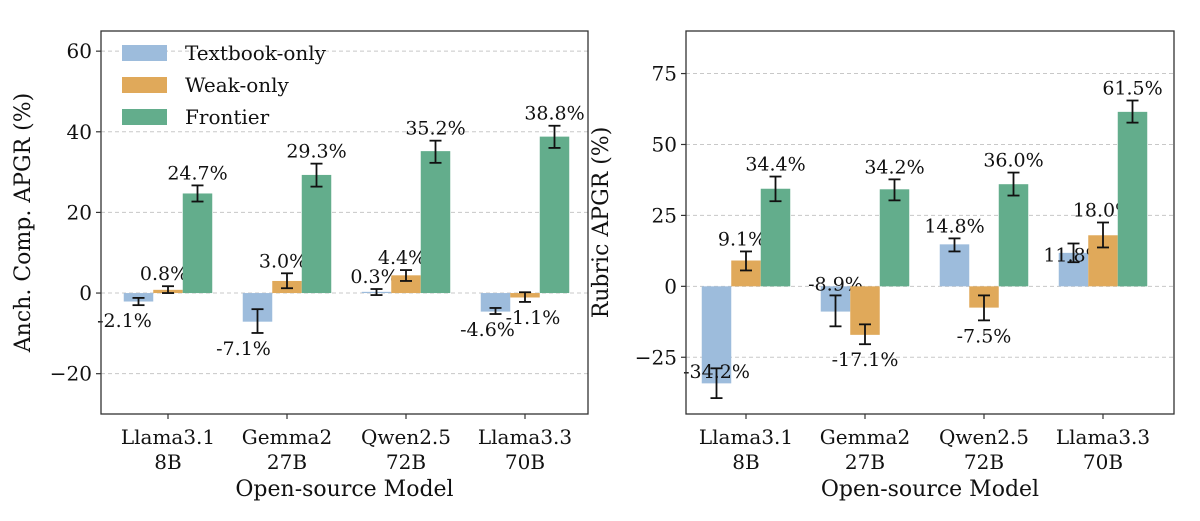  I want to click on legend-label: Frontier, so click(227, 117).